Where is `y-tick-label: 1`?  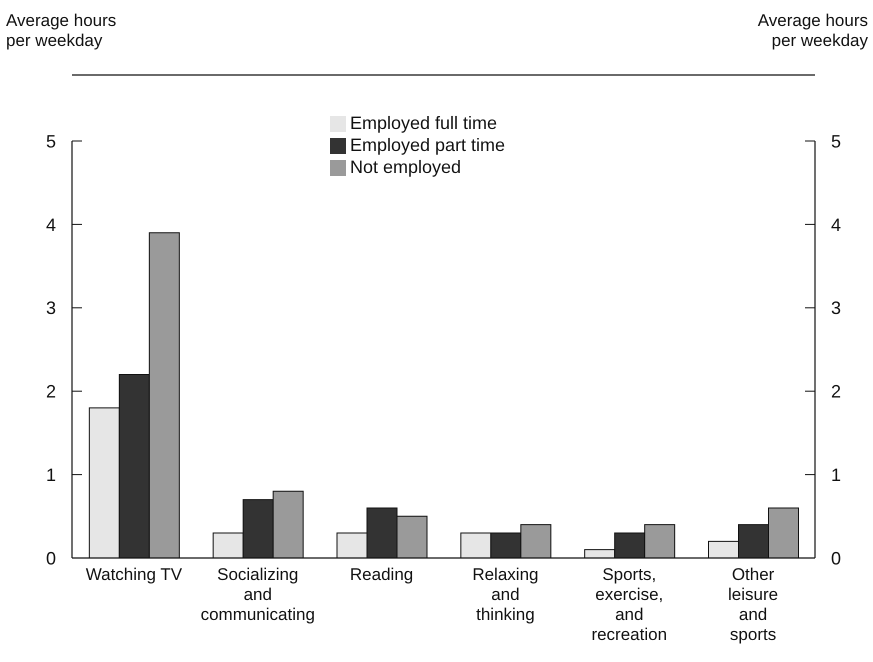
y-tick-label: 1 is located at coordinates (51, 474).